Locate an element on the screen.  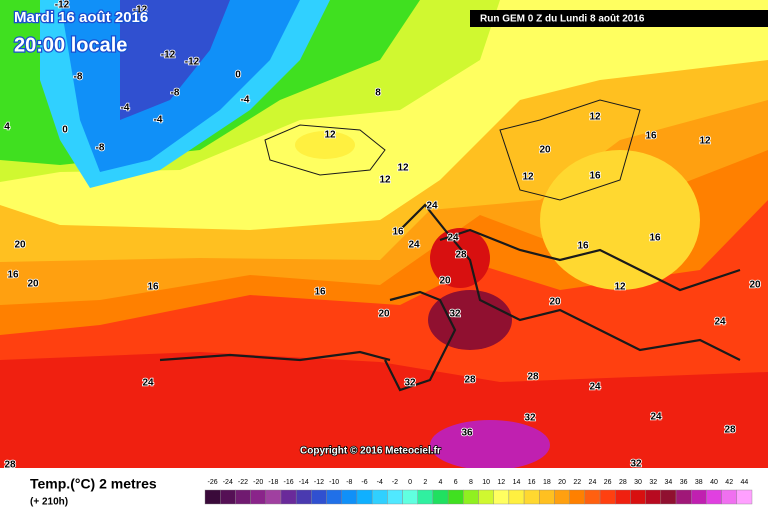
colorbar-tick: -8 is located at coordinates (349, 482).